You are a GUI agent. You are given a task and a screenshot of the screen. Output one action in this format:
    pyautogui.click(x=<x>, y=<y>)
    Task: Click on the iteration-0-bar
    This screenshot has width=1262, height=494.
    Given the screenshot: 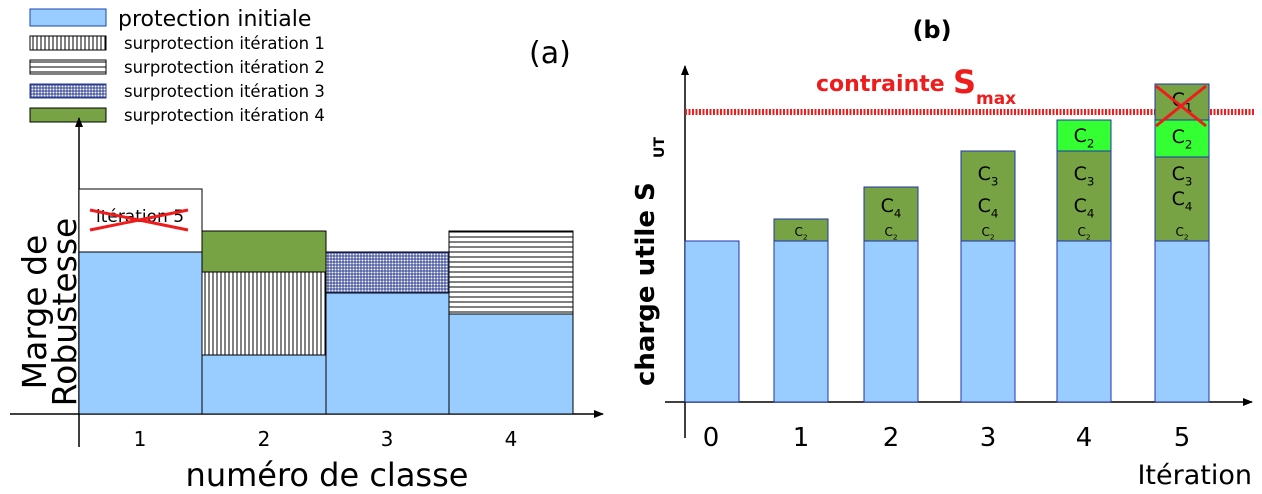 What is the action you would take?
    pyautogui.click(x=712, y=321)
    